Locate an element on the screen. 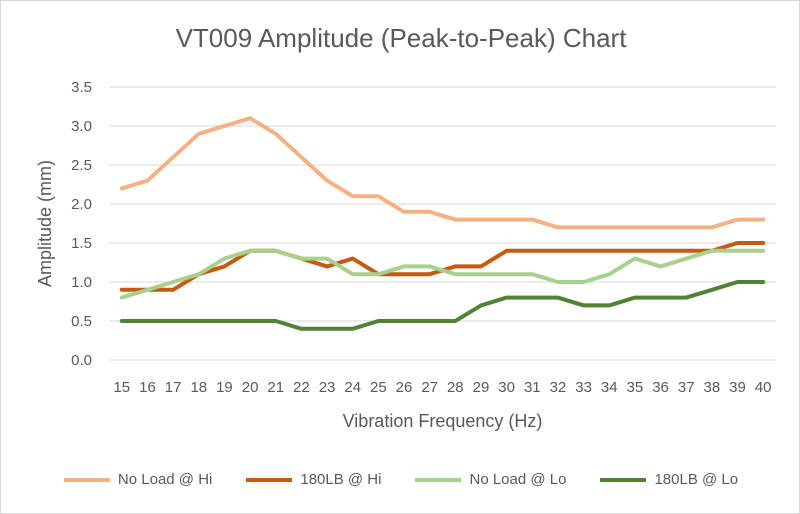 The height and width of the screenshot is (514, 800). x-tick-label: 38 is located at coordinates (712, 387).